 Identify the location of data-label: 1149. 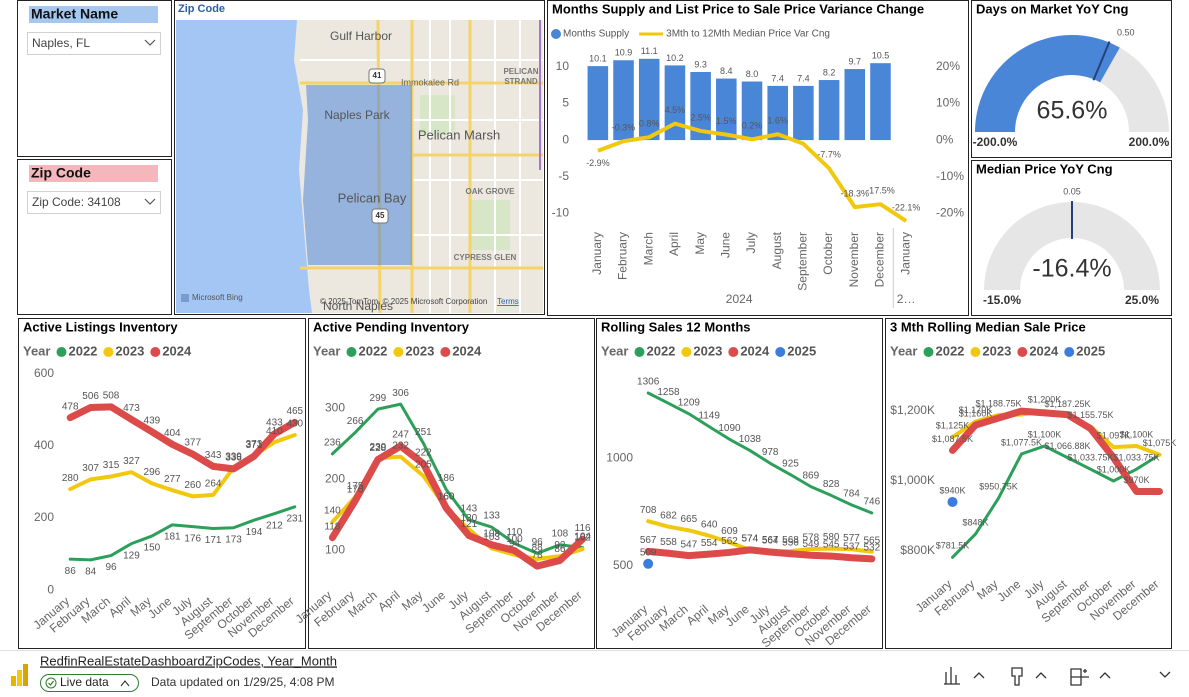
(709, 415).